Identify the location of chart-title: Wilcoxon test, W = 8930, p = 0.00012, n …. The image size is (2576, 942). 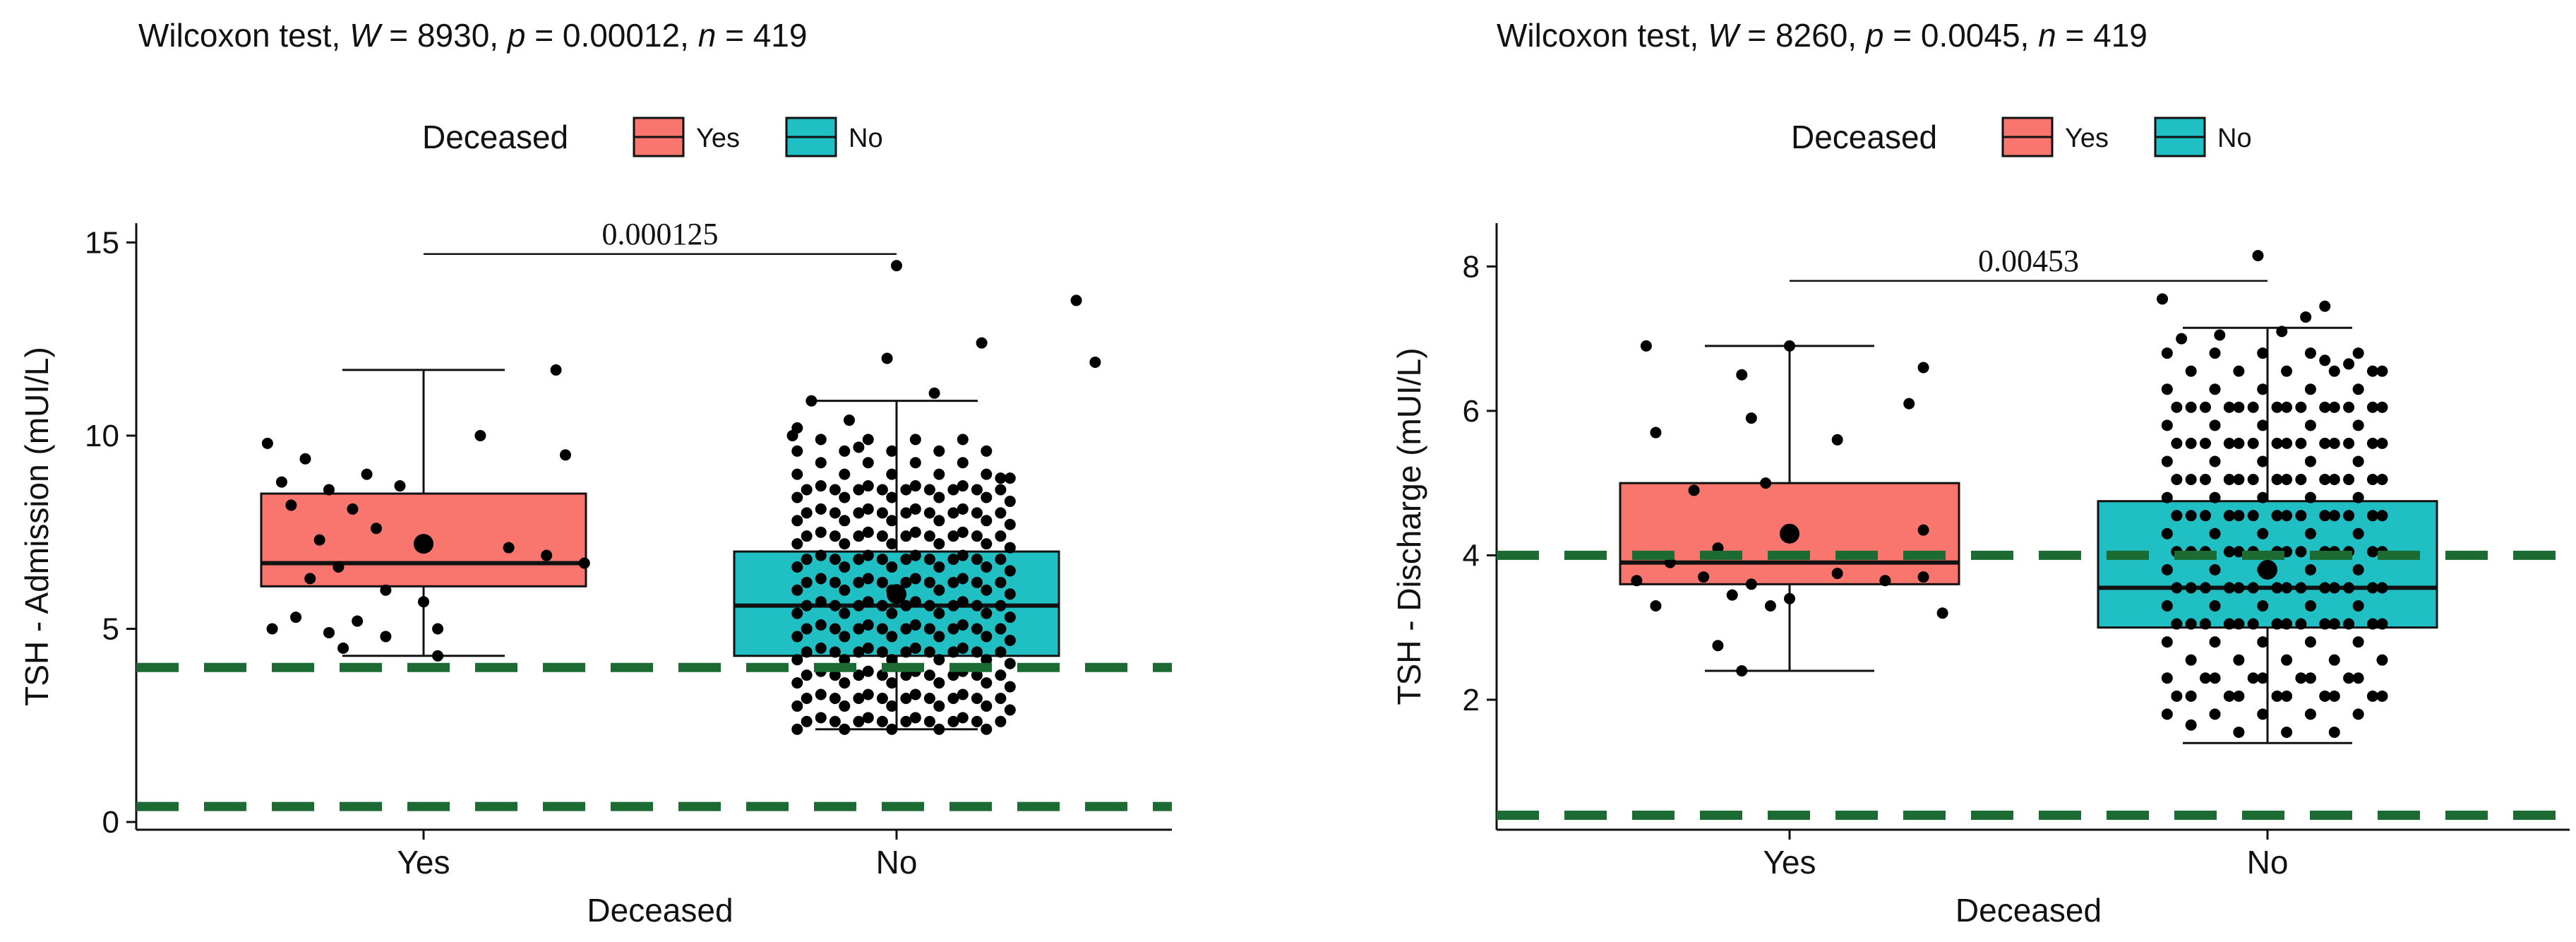
(472, 35).